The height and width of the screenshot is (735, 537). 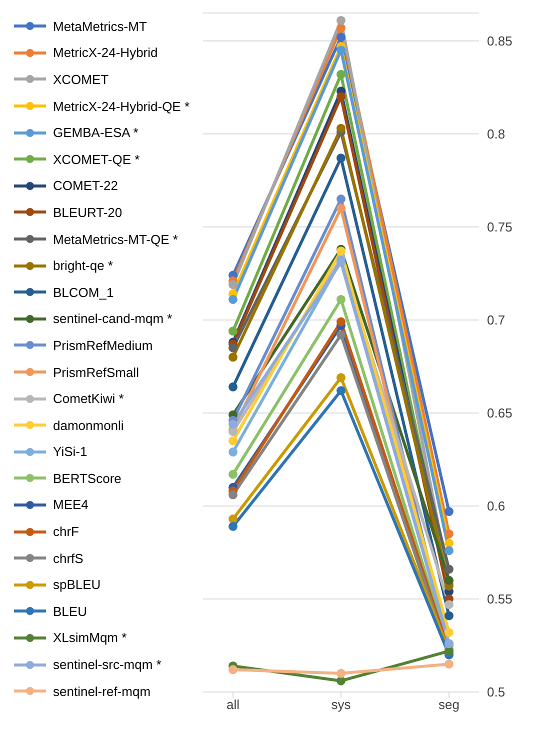 What do you see at coordinates (77, 584) in the screenshot?
I see `legend-label: spBLEU` at bounding box center [77, 584].